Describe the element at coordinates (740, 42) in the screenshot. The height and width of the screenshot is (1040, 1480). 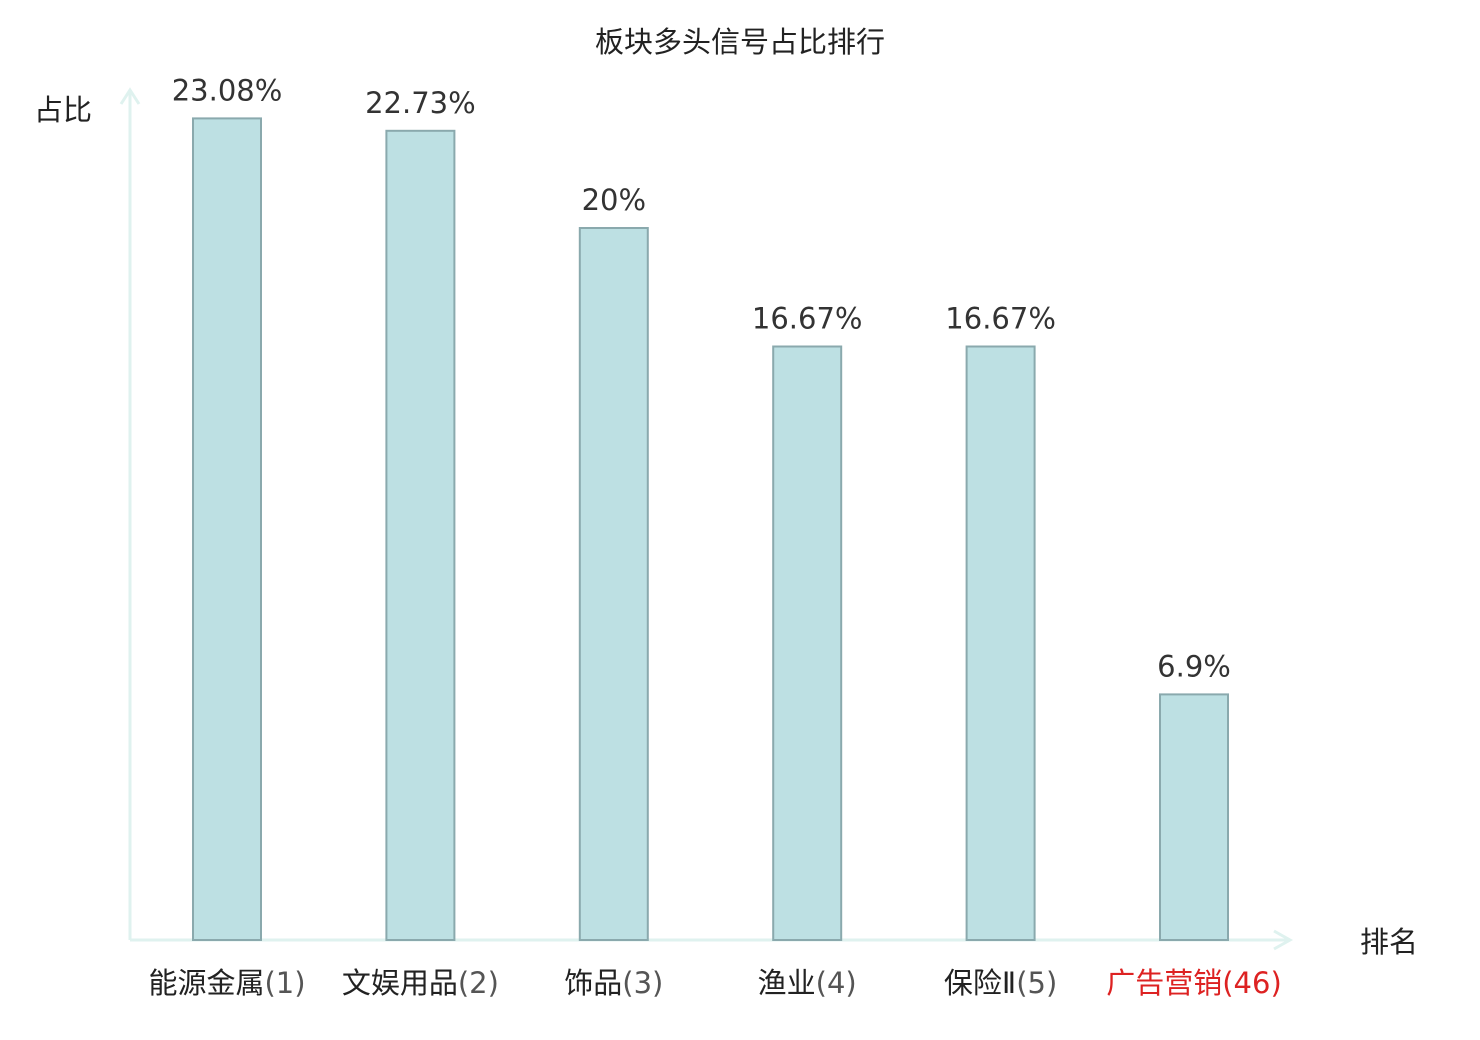
I see `chart-title: 板块多头信号占比排行` at that location.